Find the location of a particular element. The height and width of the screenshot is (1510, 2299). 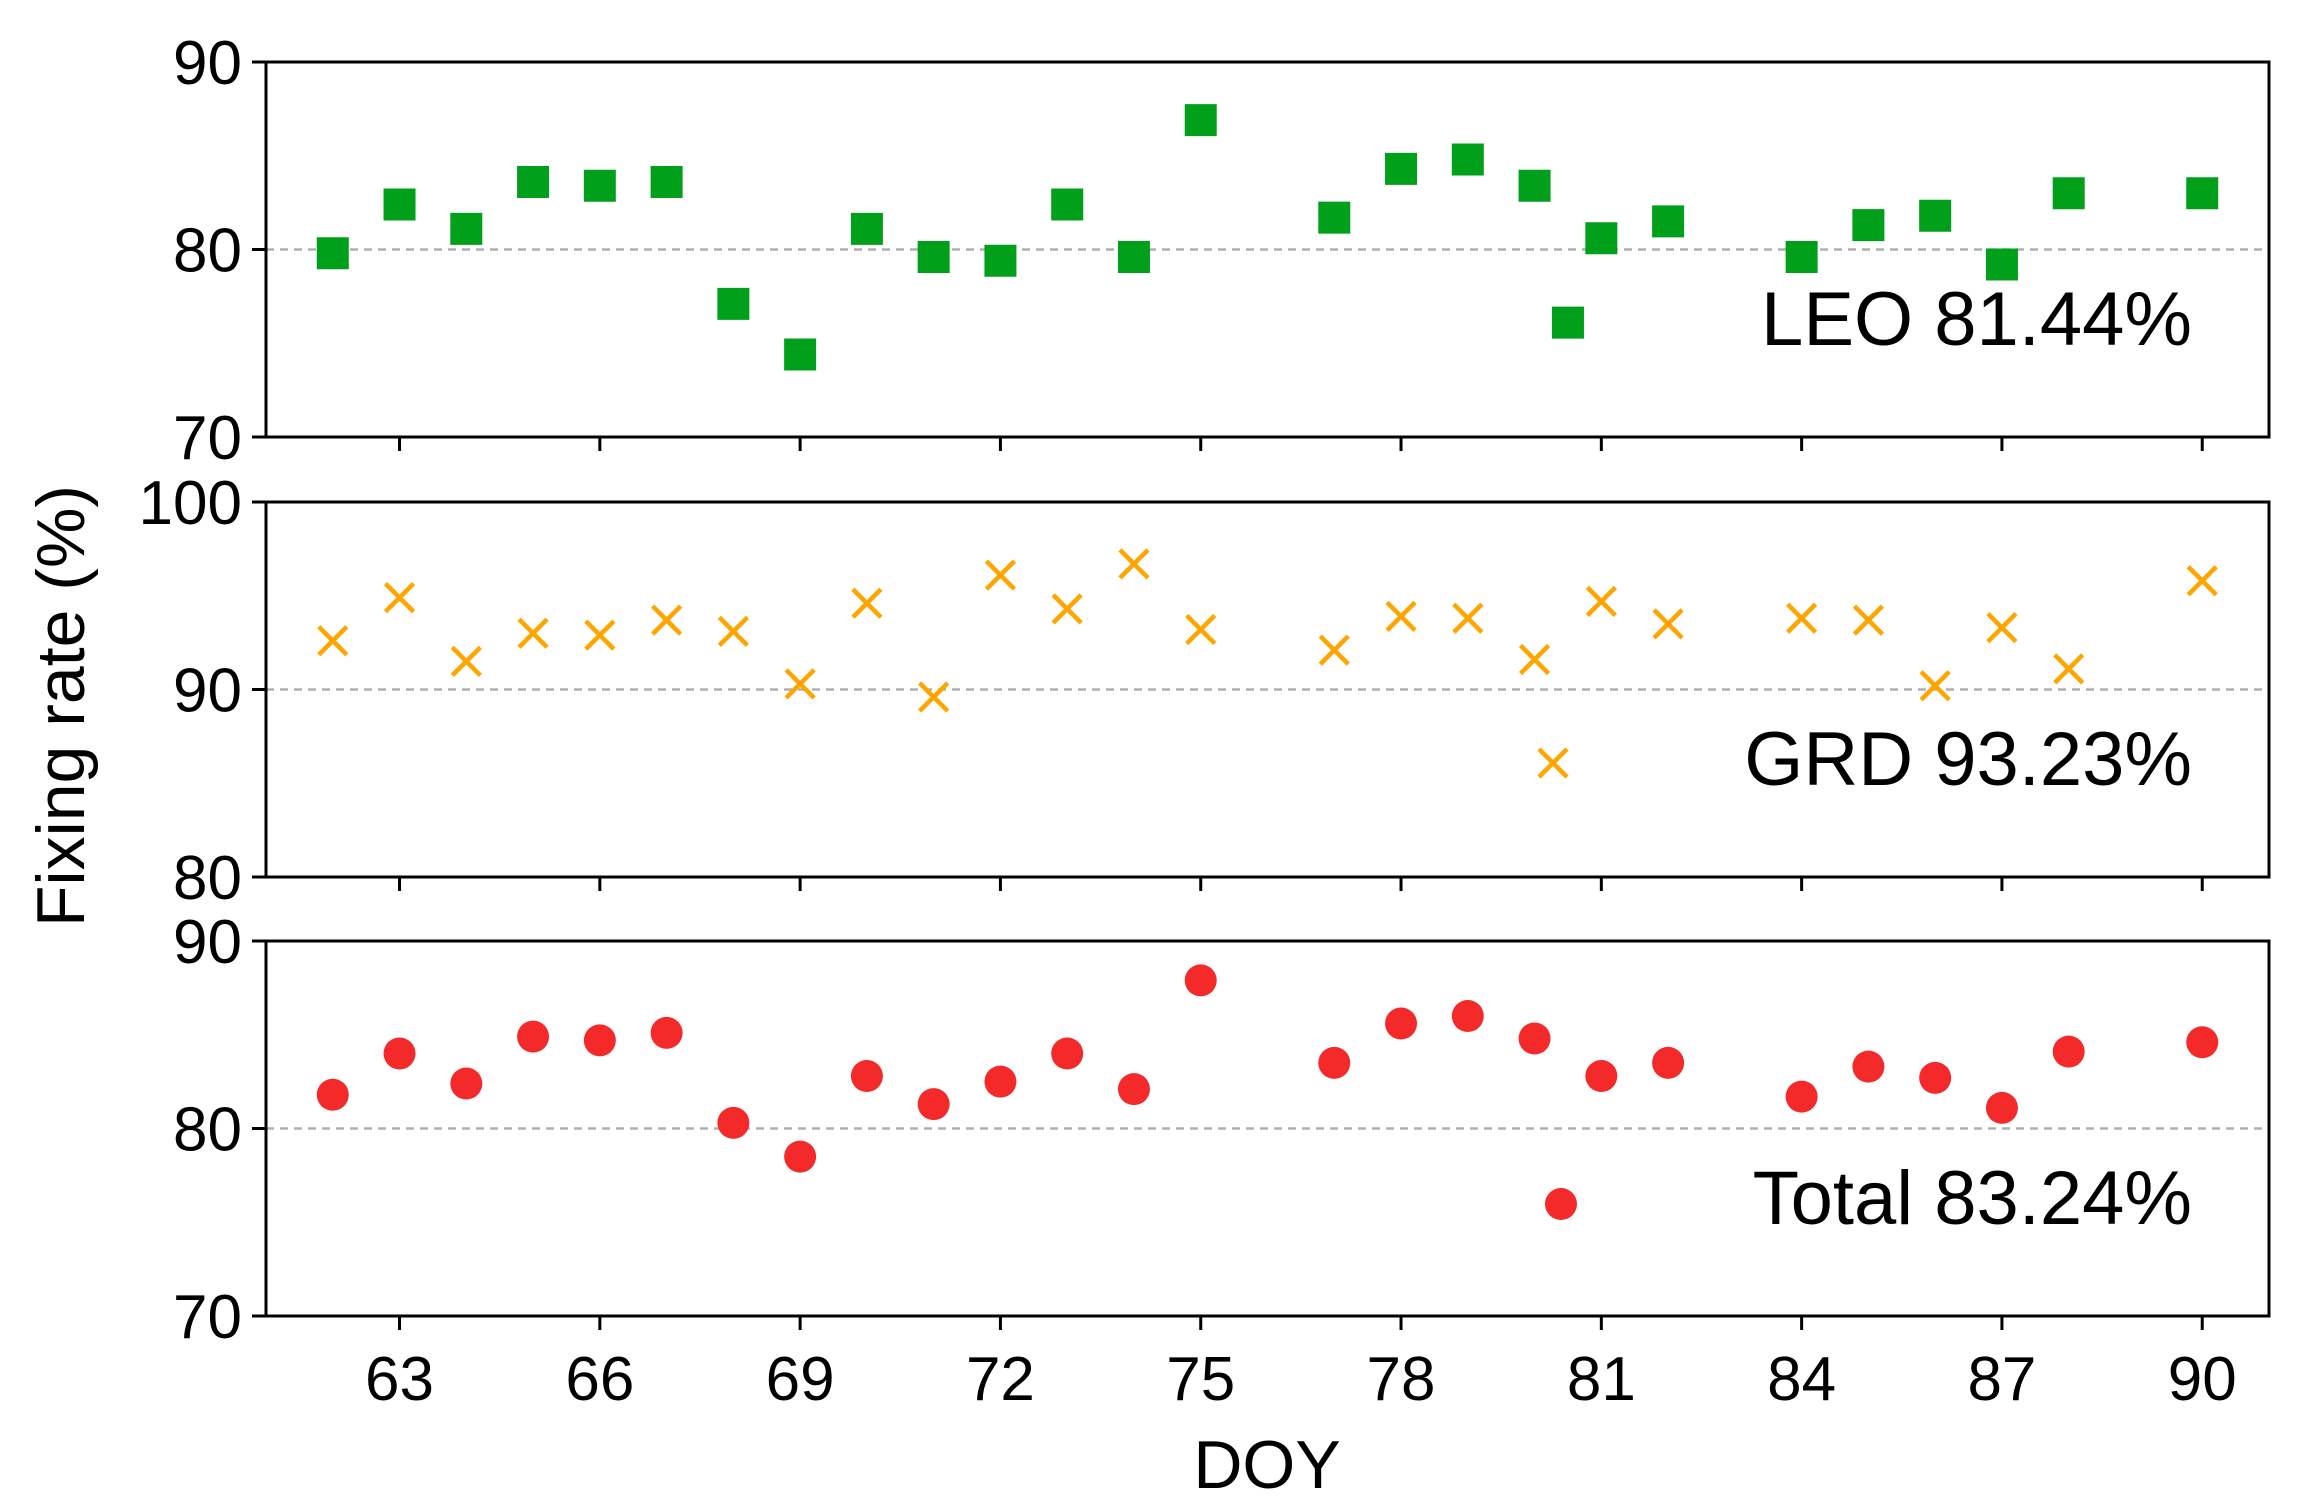

grd-y-tick-label-80: 80 is located at coordinates (207, 878).